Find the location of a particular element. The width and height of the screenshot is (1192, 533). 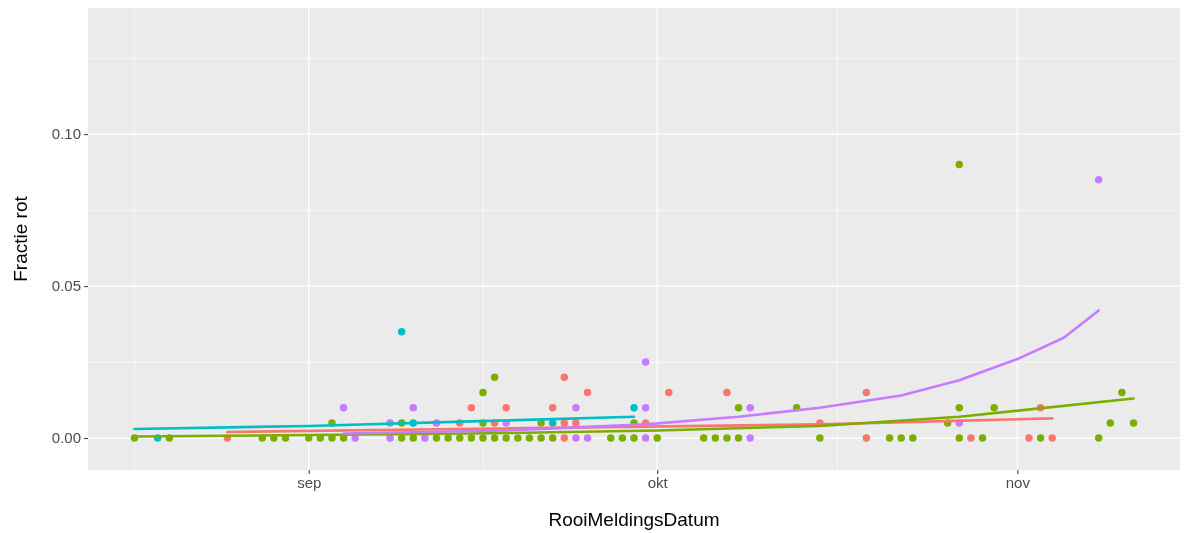

x-tick-label: okt is located at coordinates (658, 482).